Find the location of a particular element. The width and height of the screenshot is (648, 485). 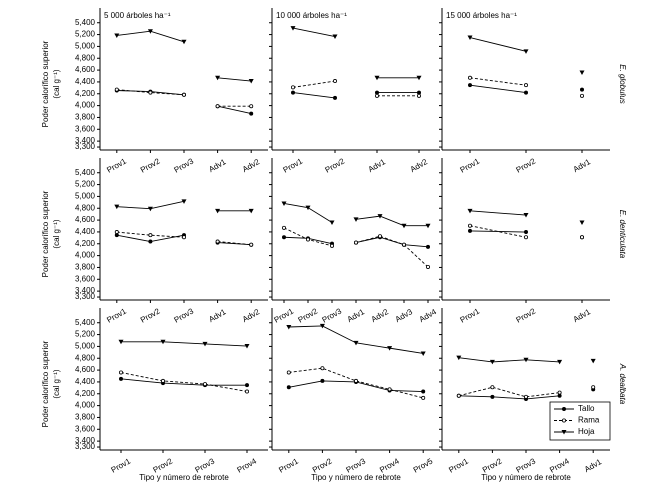

y-tick-label: 3,600 is located at coordinates (85, 428).